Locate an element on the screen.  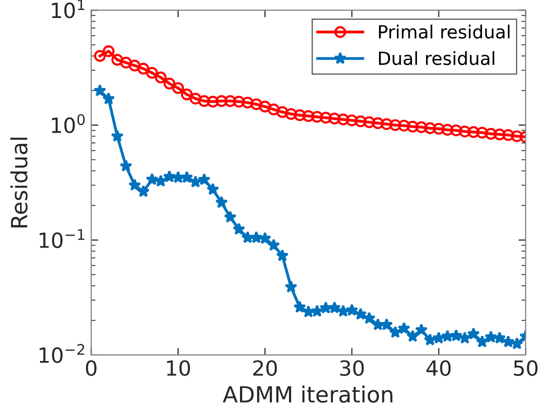
x-tick-label: 30 is located at coordinates (352, 368).